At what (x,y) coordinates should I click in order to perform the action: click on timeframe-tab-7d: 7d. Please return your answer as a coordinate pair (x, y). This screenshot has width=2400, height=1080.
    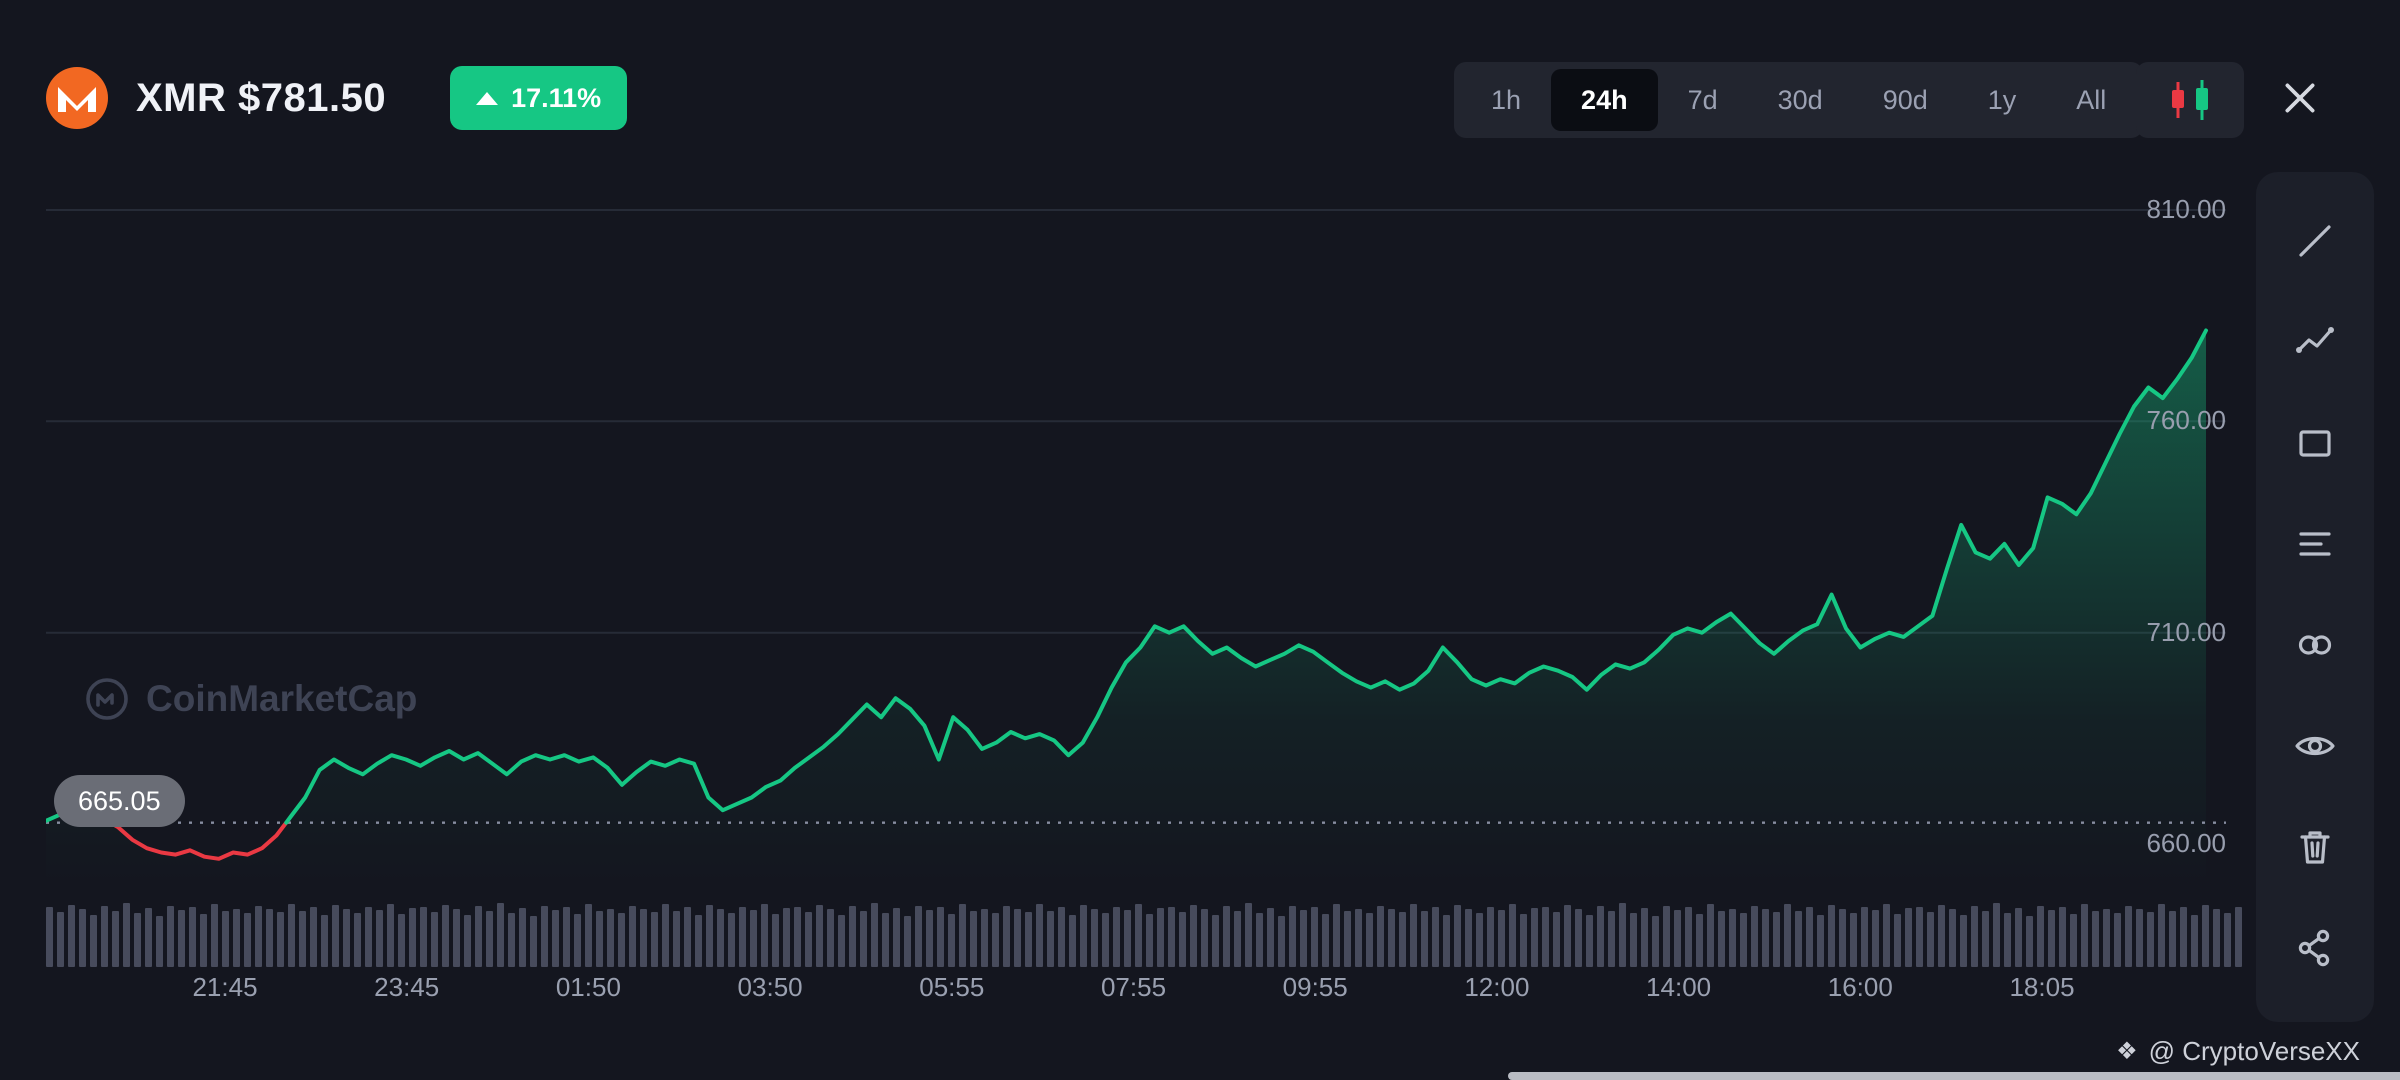
    Looking at the image, I should click on (1703, 100).